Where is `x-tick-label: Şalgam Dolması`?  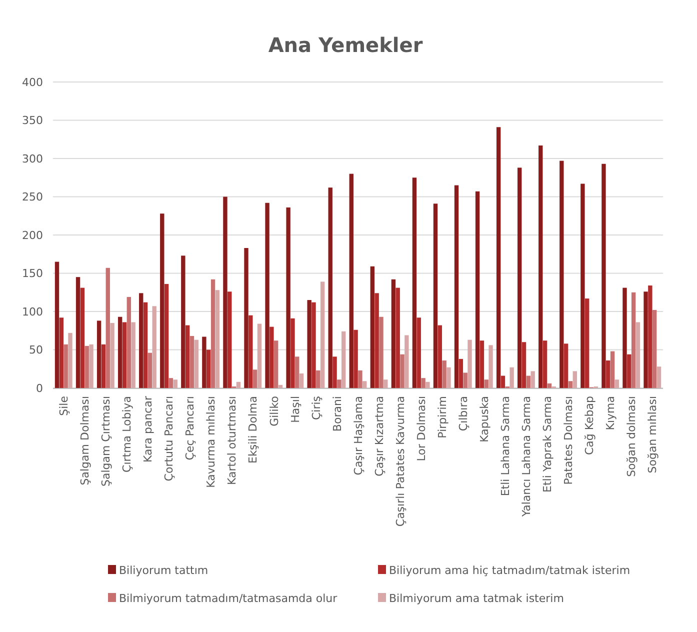
x-tick-label: Şalgam Dolması is located at coordinates (85, 441).